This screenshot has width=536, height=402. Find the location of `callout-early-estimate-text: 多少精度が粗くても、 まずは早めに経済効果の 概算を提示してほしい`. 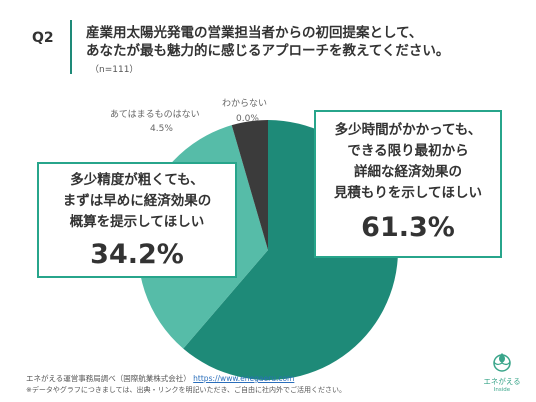

callout-early-estimate-text: 多少精度が粗くても、 まずは早めに経済効果の 概算を提示してほしい is located at coordinates (137, 201).